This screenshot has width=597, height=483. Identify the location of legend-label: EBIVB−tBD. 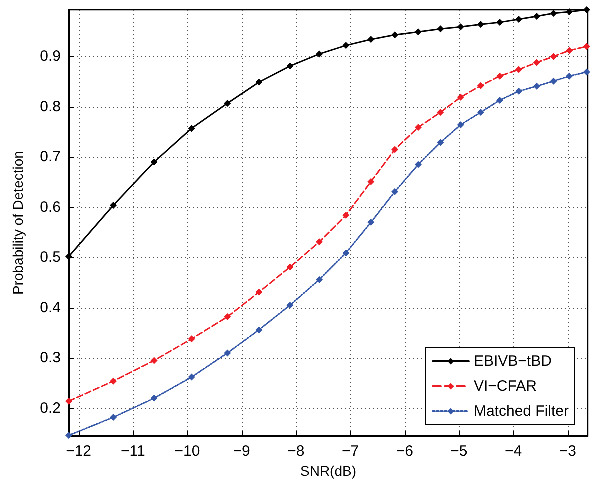
(513, 361).